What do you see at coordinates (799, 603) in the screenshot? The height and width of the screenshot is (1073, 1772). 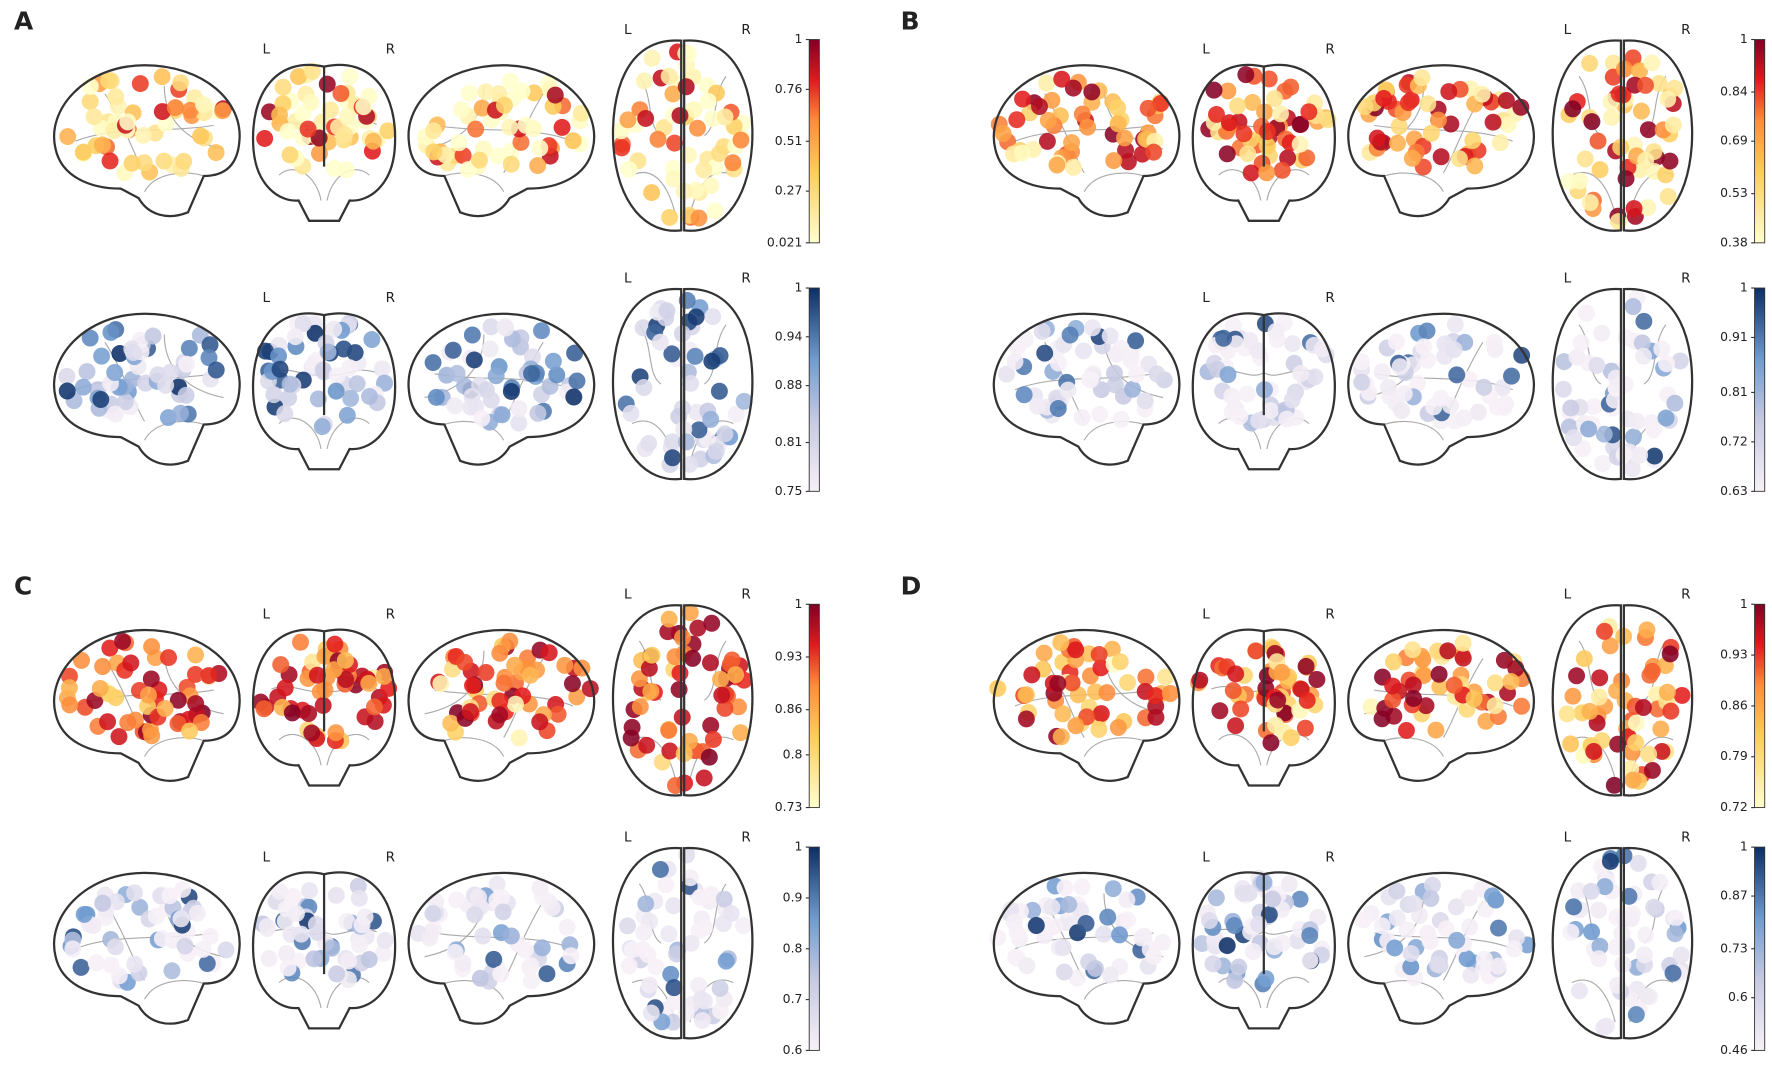 I see `colorbar-tick-label: 1` at bounding box center [799, 603].